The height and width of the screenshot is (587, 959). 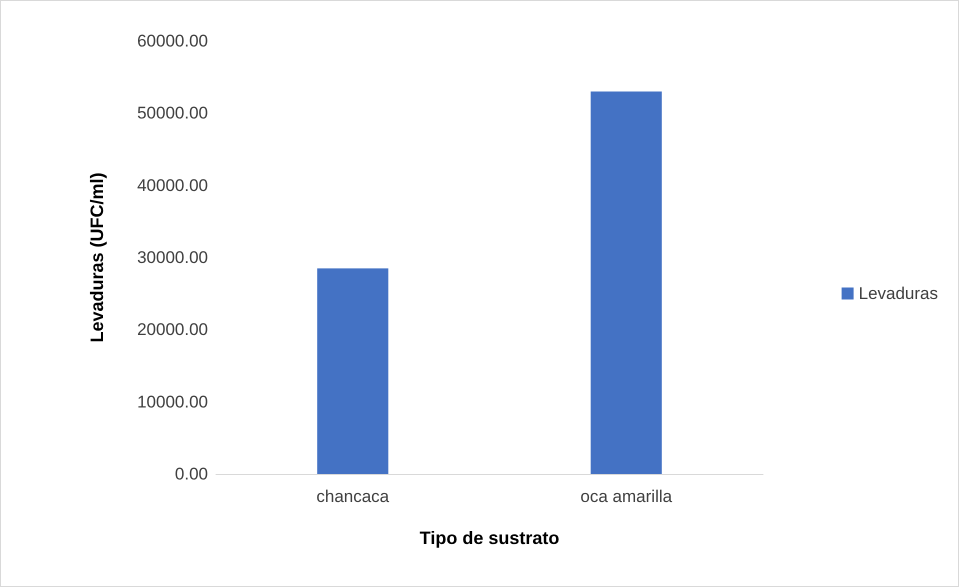 What do you see at coordinates (172, 41) in the screenshot?
I see `y-tick-label: 60000.00` at bounding box center [172, 41].